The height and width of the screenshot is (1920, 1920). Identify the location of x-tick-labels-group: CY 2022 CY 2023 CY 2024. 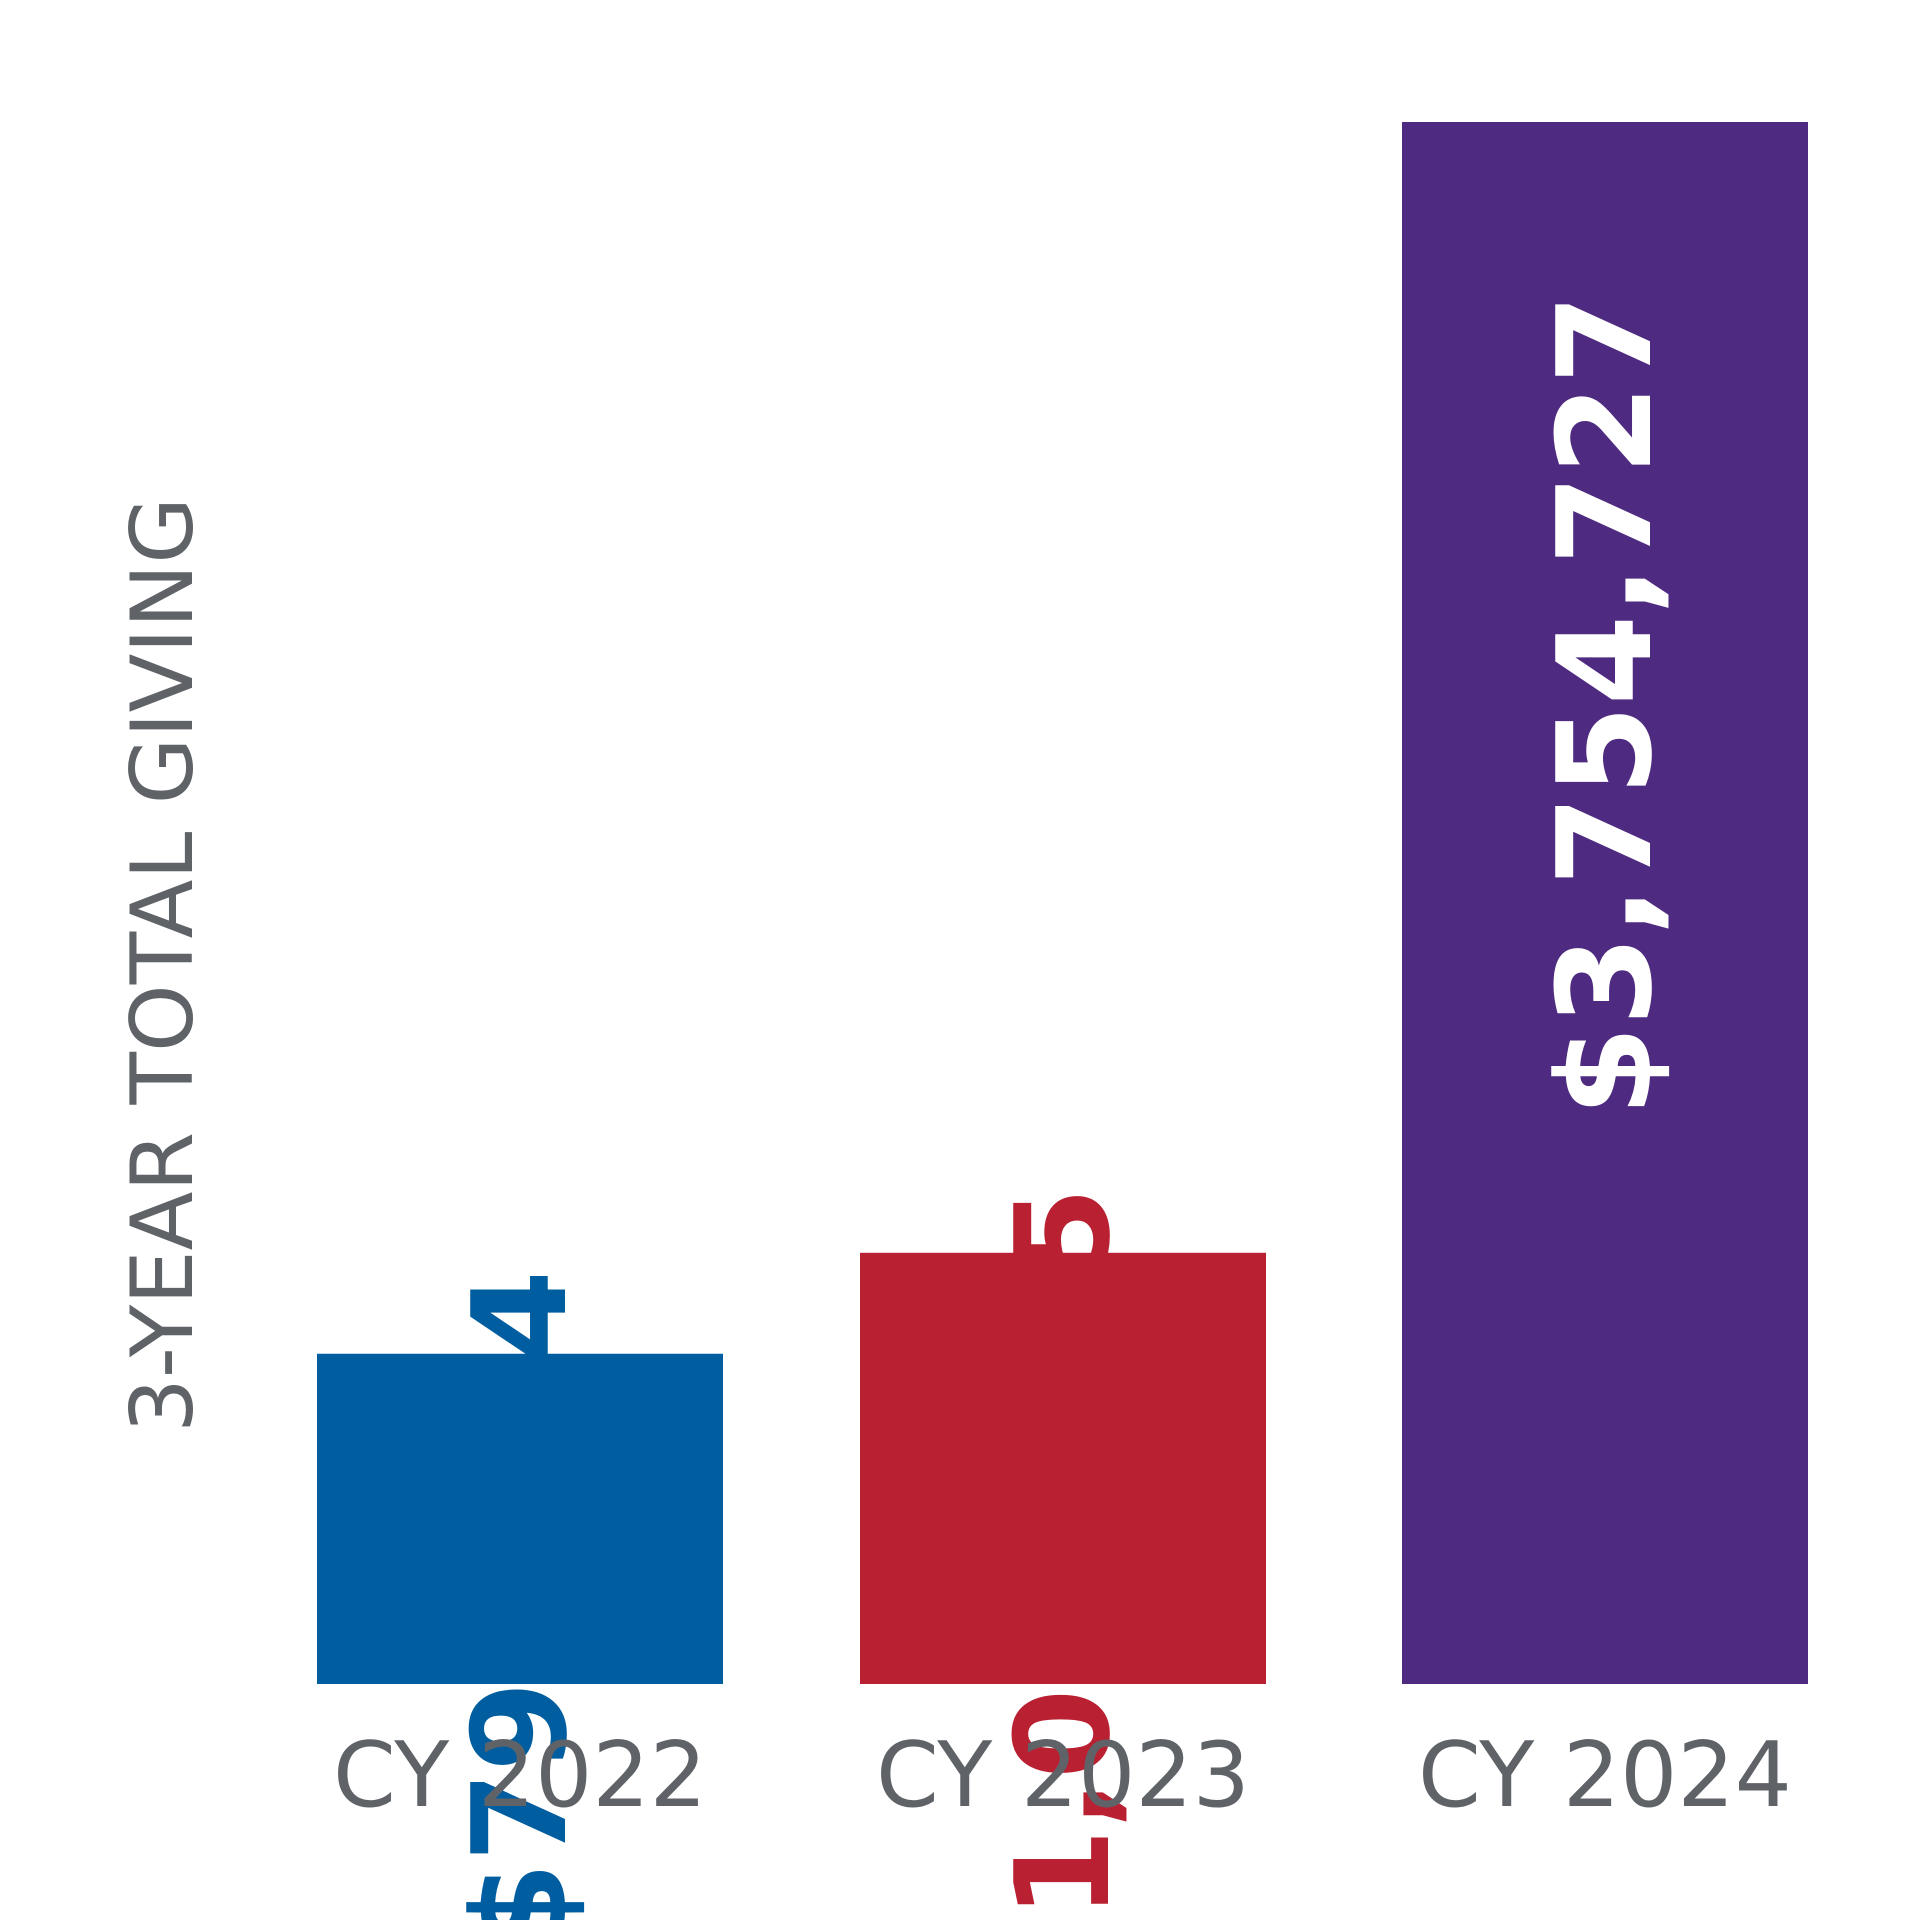
(1062, 1775).